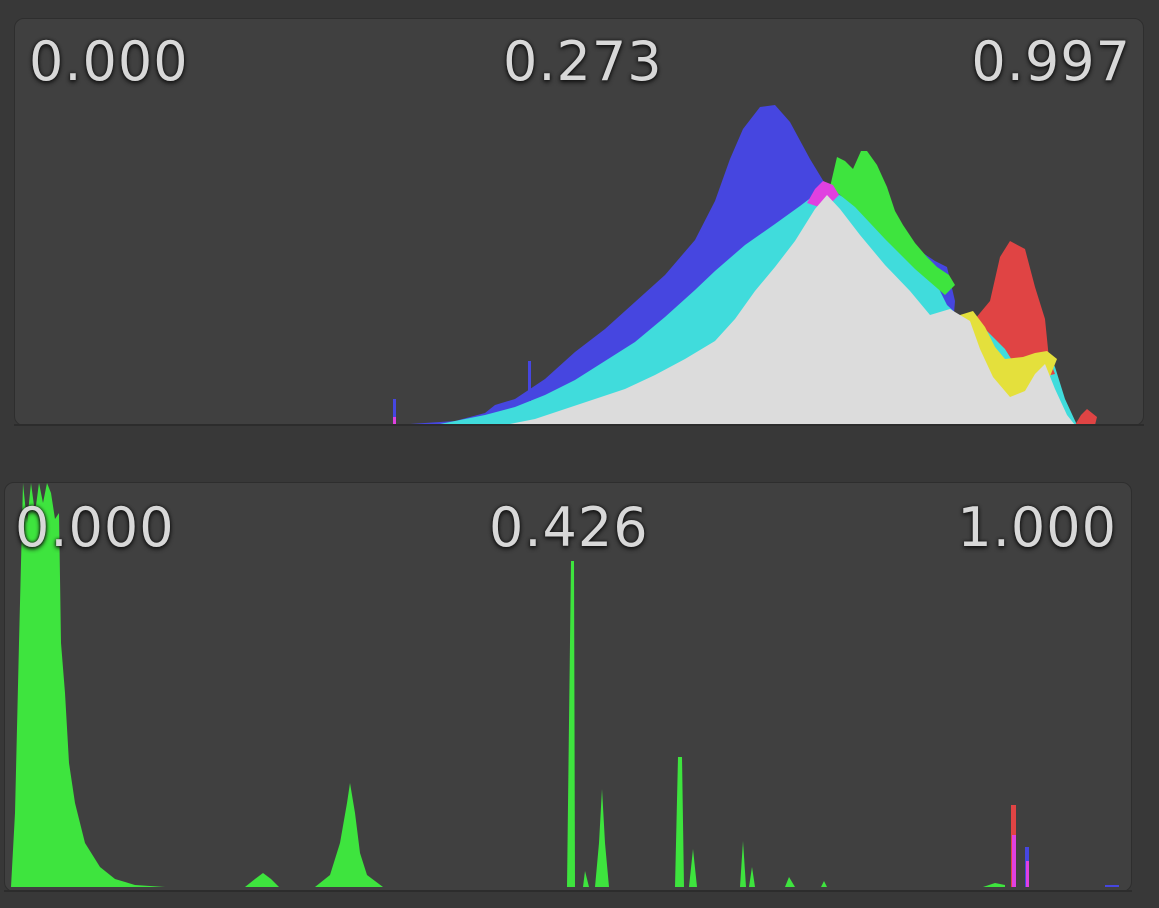 Image resolution: width=1159 pixels, height=908 pixels. What do you see at coordinates (583, 61) in the screenshot?
I see `histogram-top-mid-label: 0.273` at bounding box center [583, 61].